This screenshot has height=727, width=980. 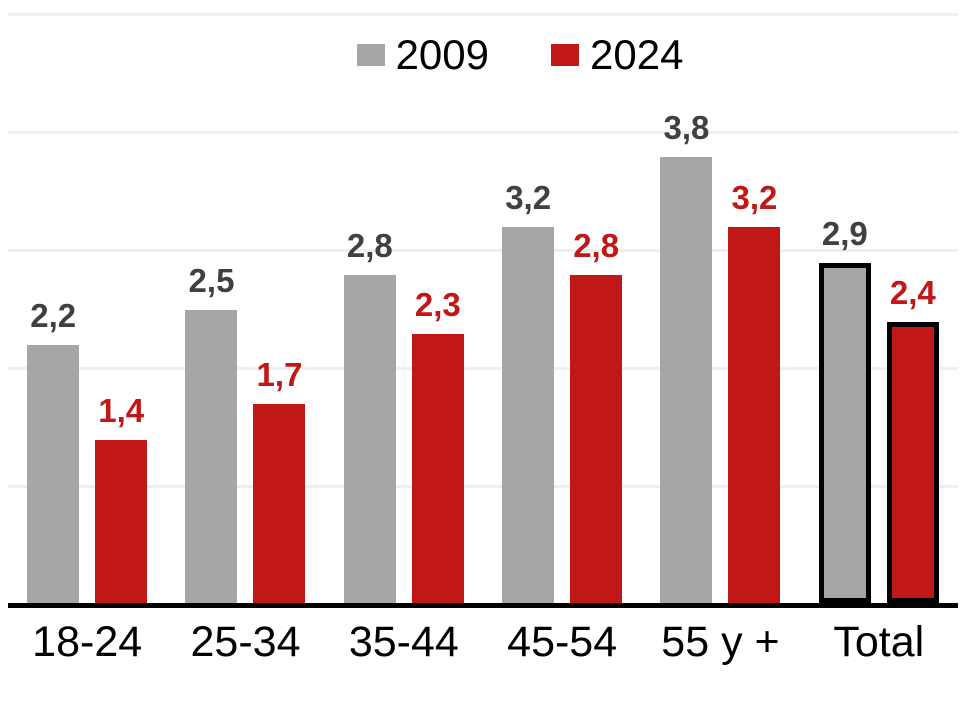 I want to click on value-label-2009-25-34: 2,5, so click(x=211, y=280).